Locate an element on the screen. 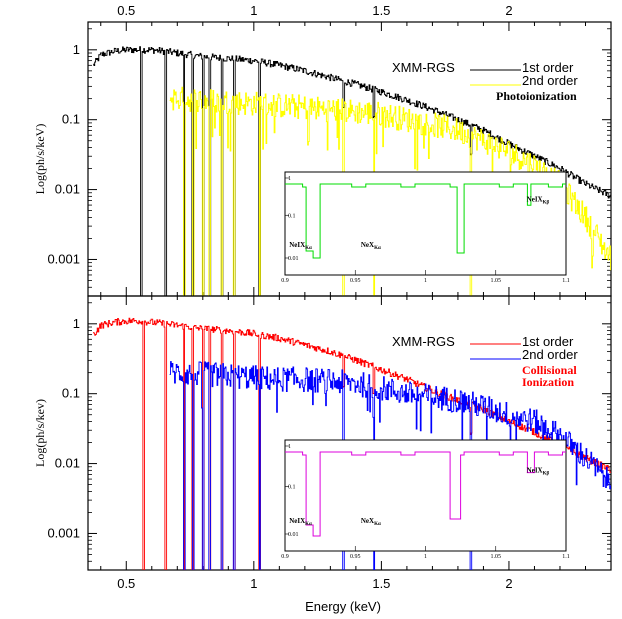  legend-note: Ionization is located at coordinates (548, 382).